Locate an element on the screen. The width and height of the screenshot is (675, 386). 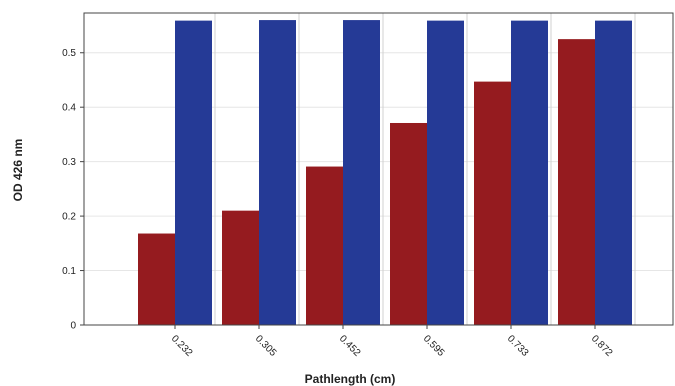
x-tick-label: 0.305 is located at coordinates (266, 346).